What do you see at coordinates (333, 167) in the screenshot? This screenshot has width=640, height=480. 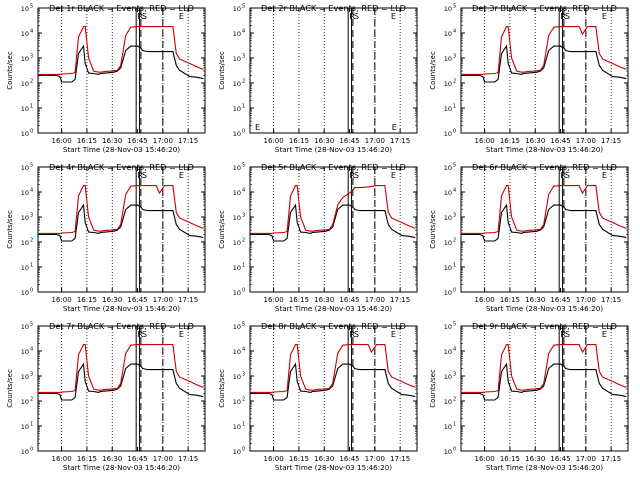 I see `panel-title: Det 5r BLACK = Events, RED = LLD` at bounding box center [333, 167].